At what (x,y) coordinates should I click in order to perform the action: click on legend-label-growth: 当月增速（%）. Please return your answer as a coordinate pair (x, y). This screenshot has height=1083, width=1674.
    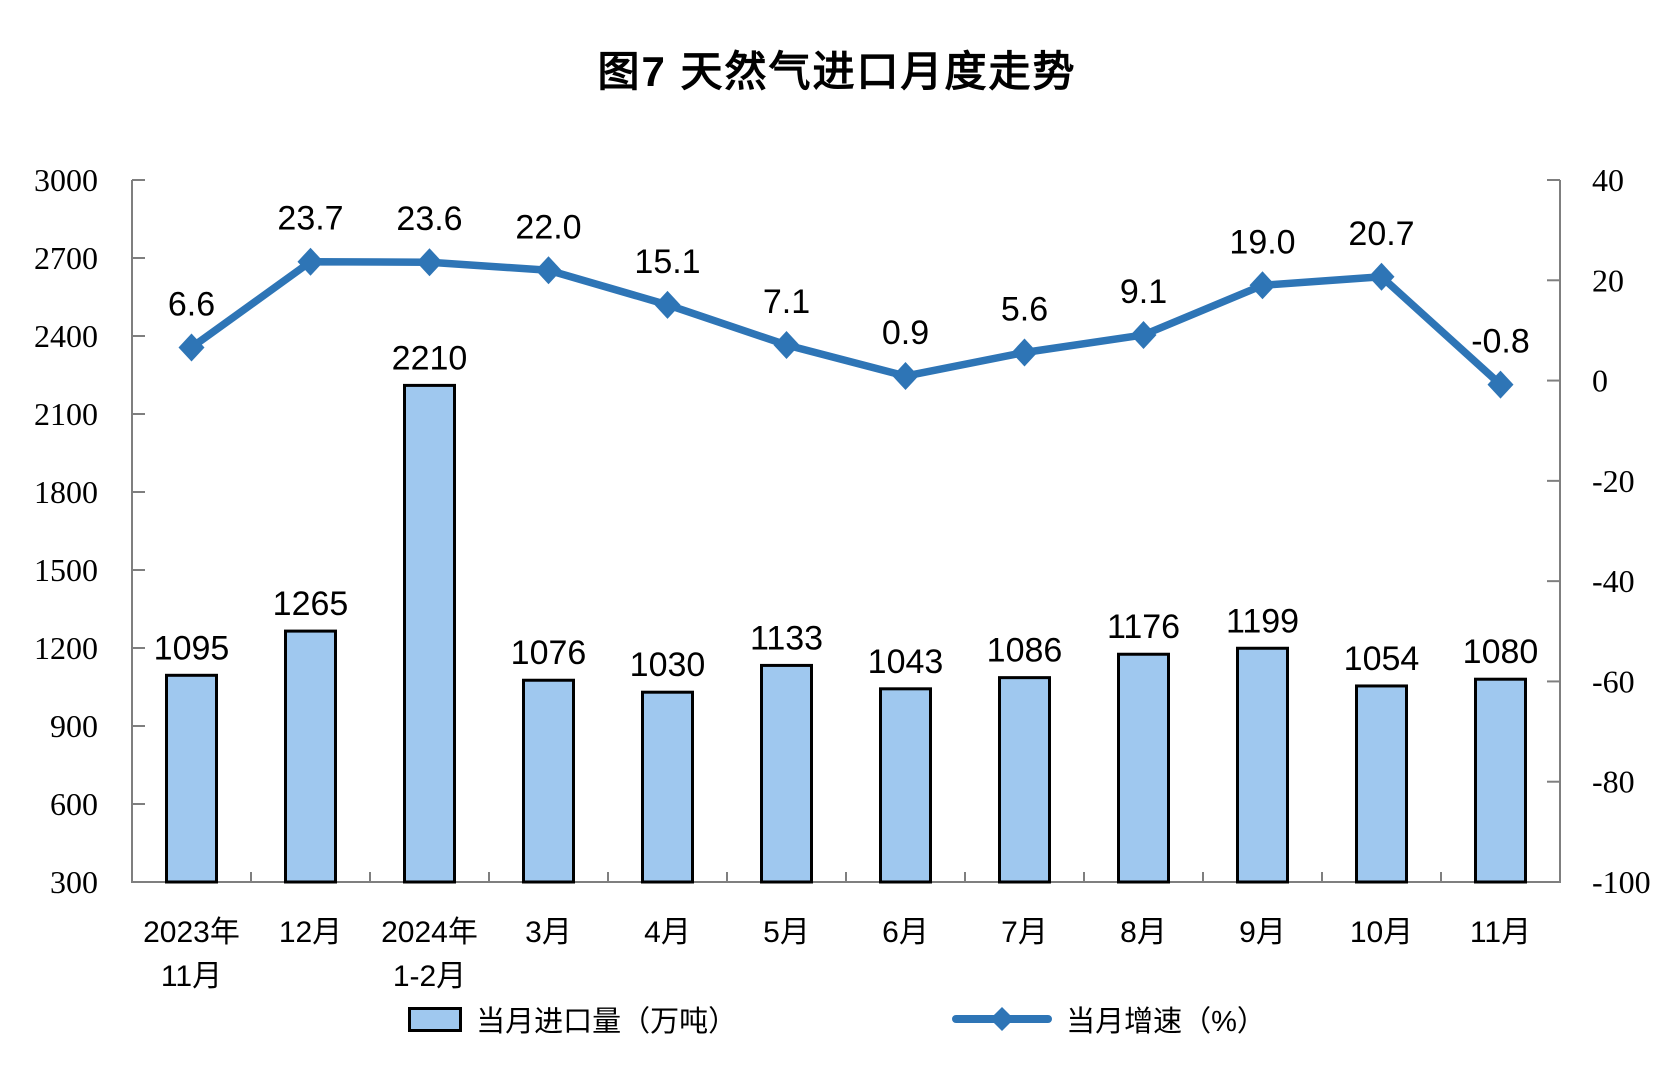
    Looking at the image, I should click on (1166, 1022).